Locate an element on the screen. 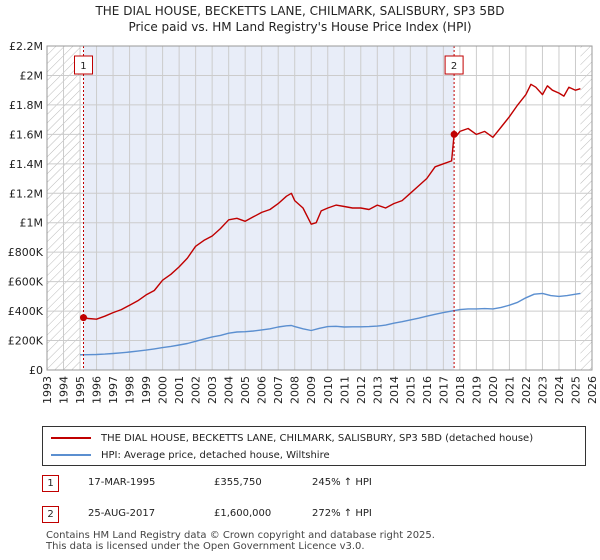  x-tick-label: 2011 is located at coordinates (344, 390).